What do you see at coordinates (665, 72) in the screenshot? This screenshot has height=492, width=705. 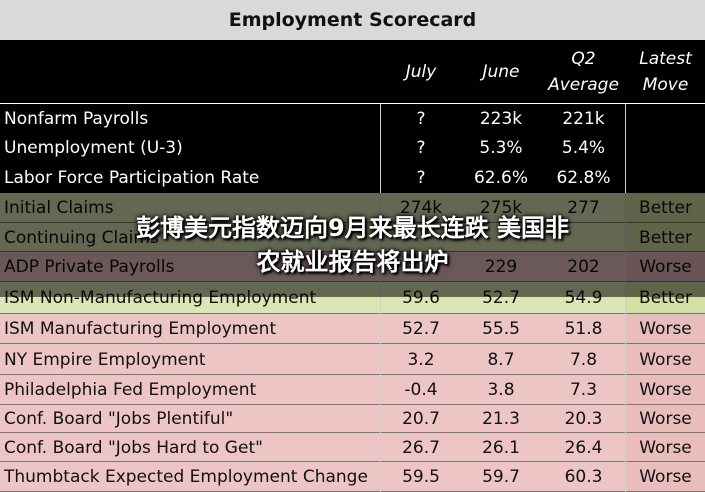 I see `column-header-latest-move: Latest Move` at bounding box center [665, 72].